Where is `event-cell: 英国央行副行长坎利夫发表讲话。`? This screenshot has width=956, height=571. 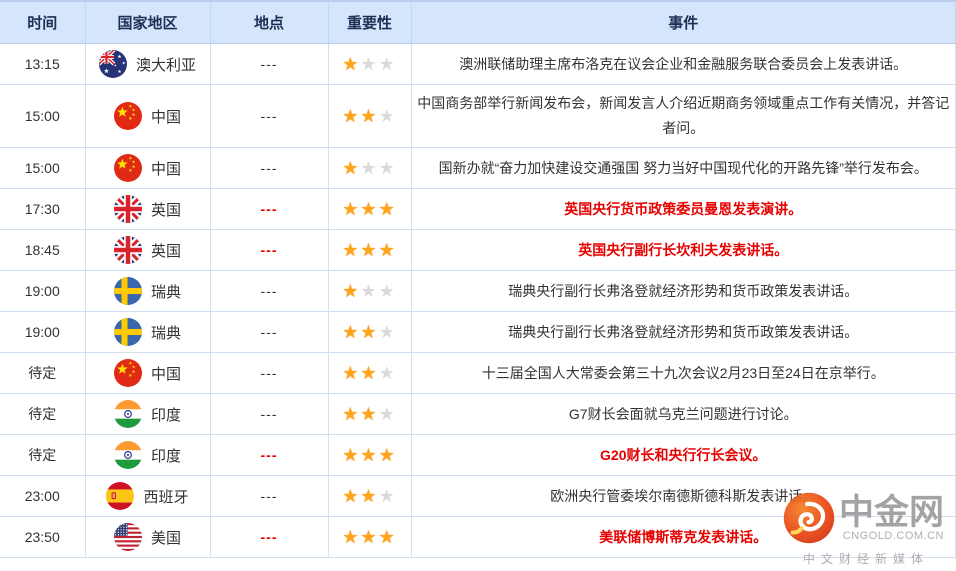
event-cell: 英国央行副行长坎利夫发表讲话。 is located at coordinates (683, 250).